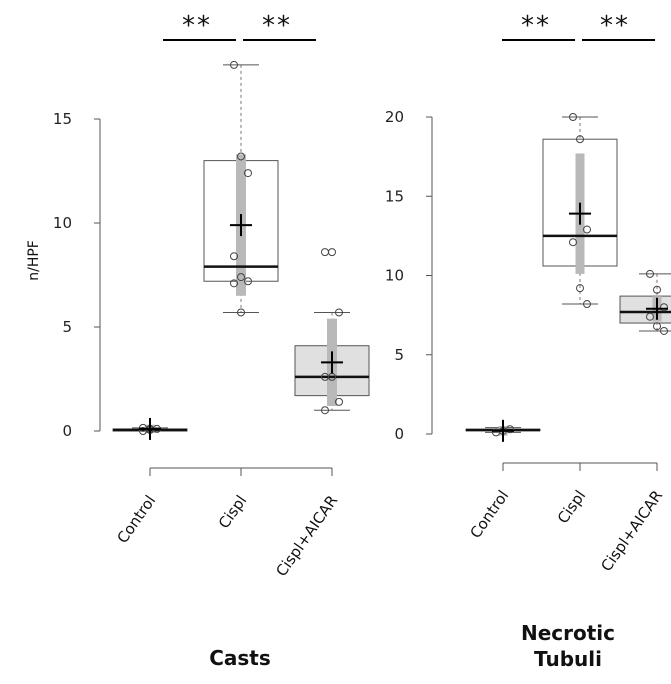  Describe the element at coordinates (568, 633) in the screenshot. I see `panel-title: Necrotic` at that location.